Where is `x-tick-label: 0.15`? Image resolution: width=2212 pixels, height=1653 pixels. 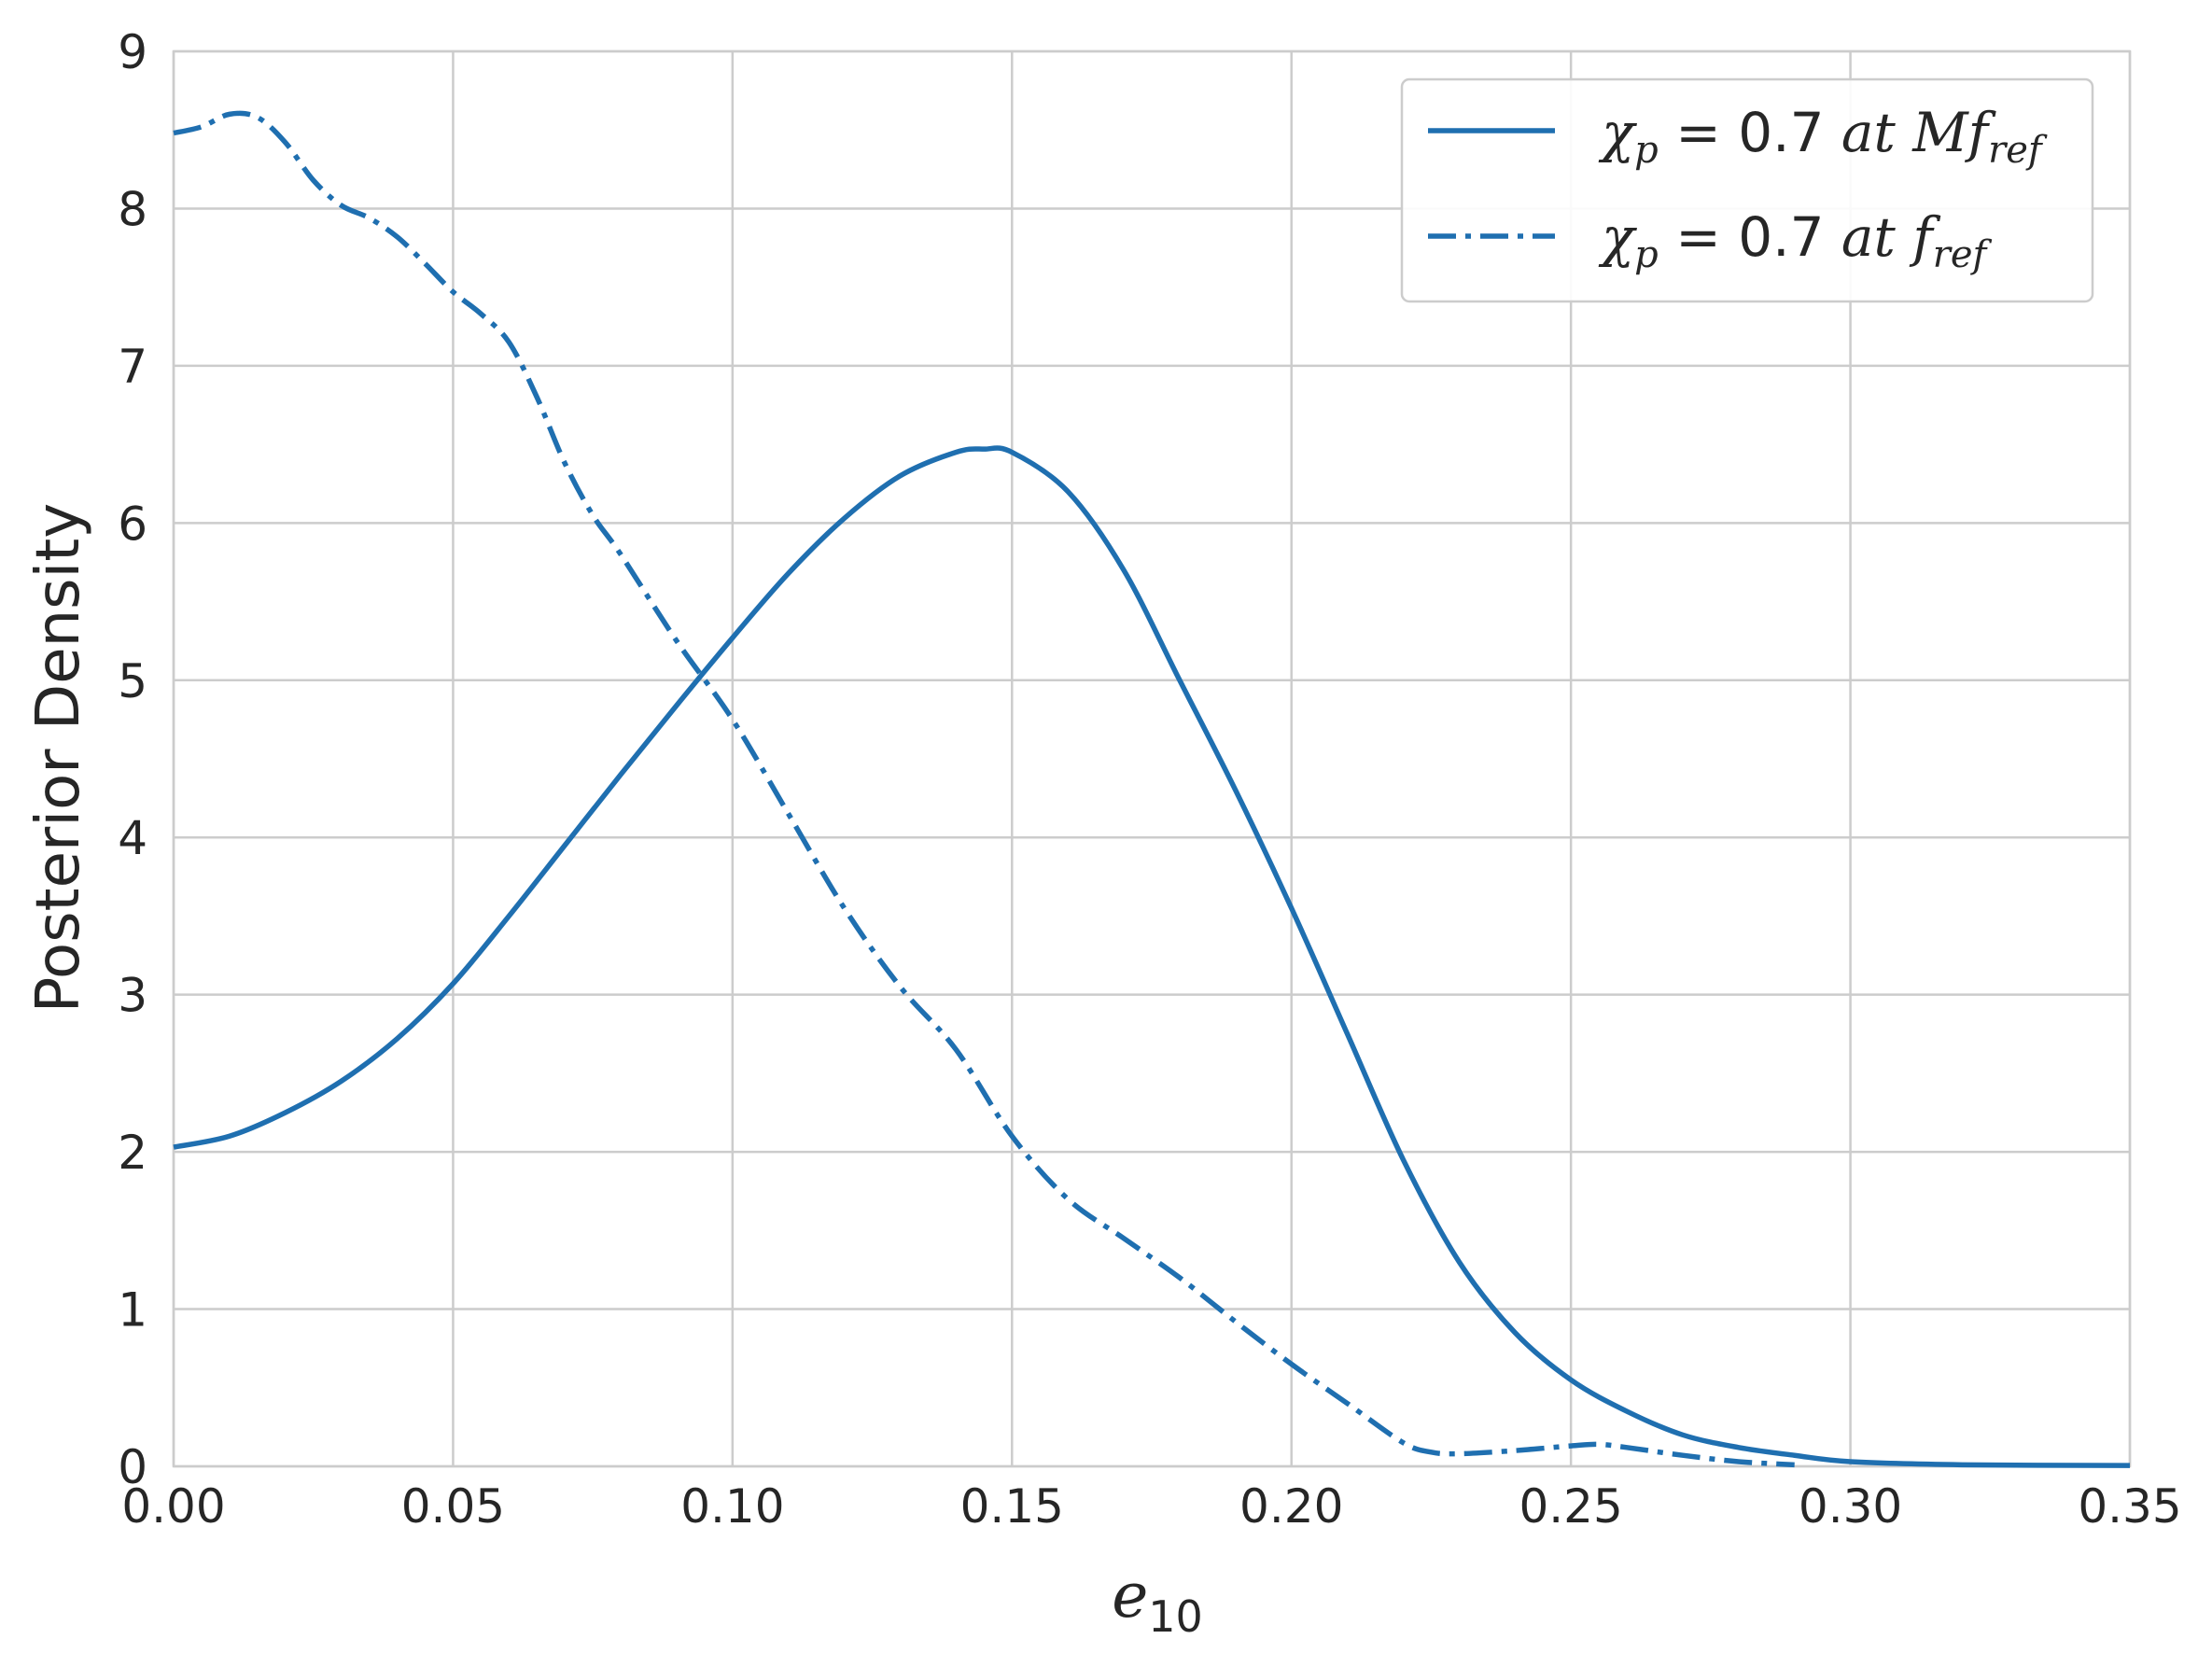
x-tick-label: 0.15 is located at coordinates (1012, 1506).